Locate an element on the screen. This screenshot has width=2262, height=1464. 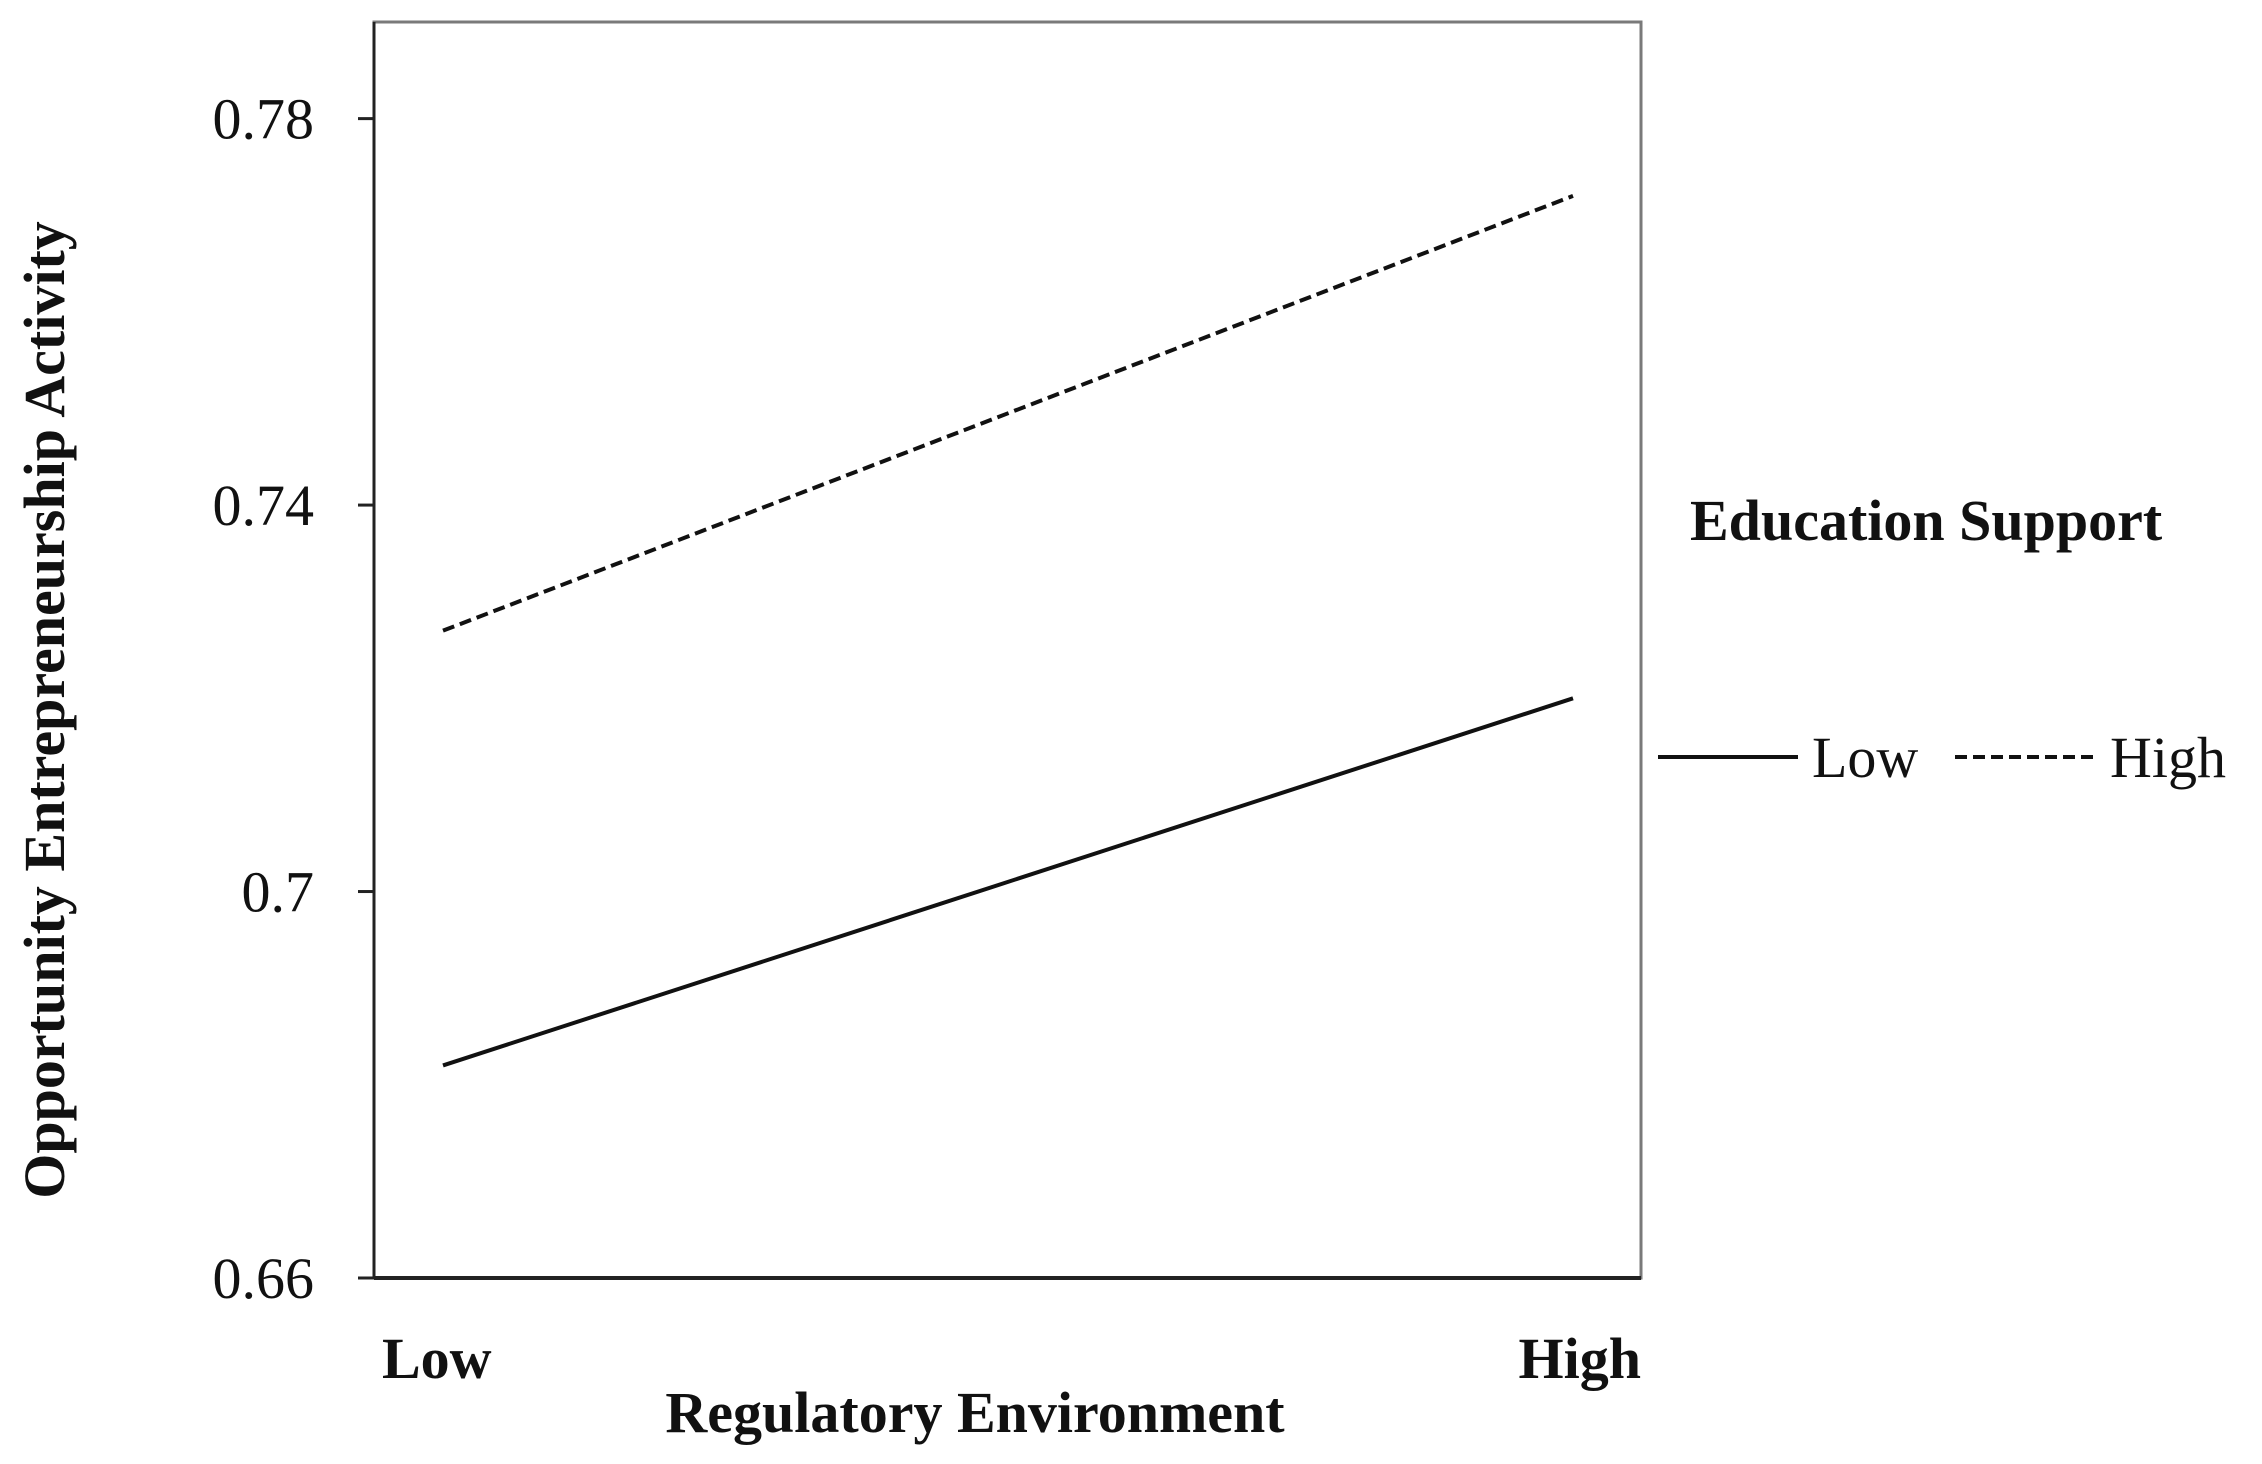
x-axis-categories: Low High is located at coordinates (1011, 1358).